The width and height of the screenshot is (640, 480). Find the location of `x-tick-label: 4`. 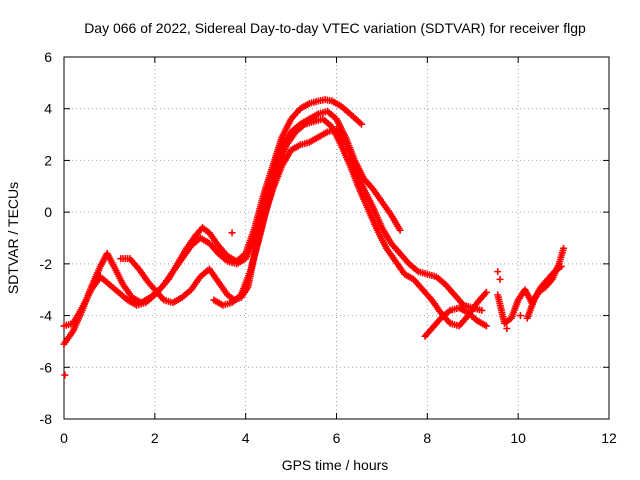

x-tick-label: 4 is located at coordinates (246, 438).